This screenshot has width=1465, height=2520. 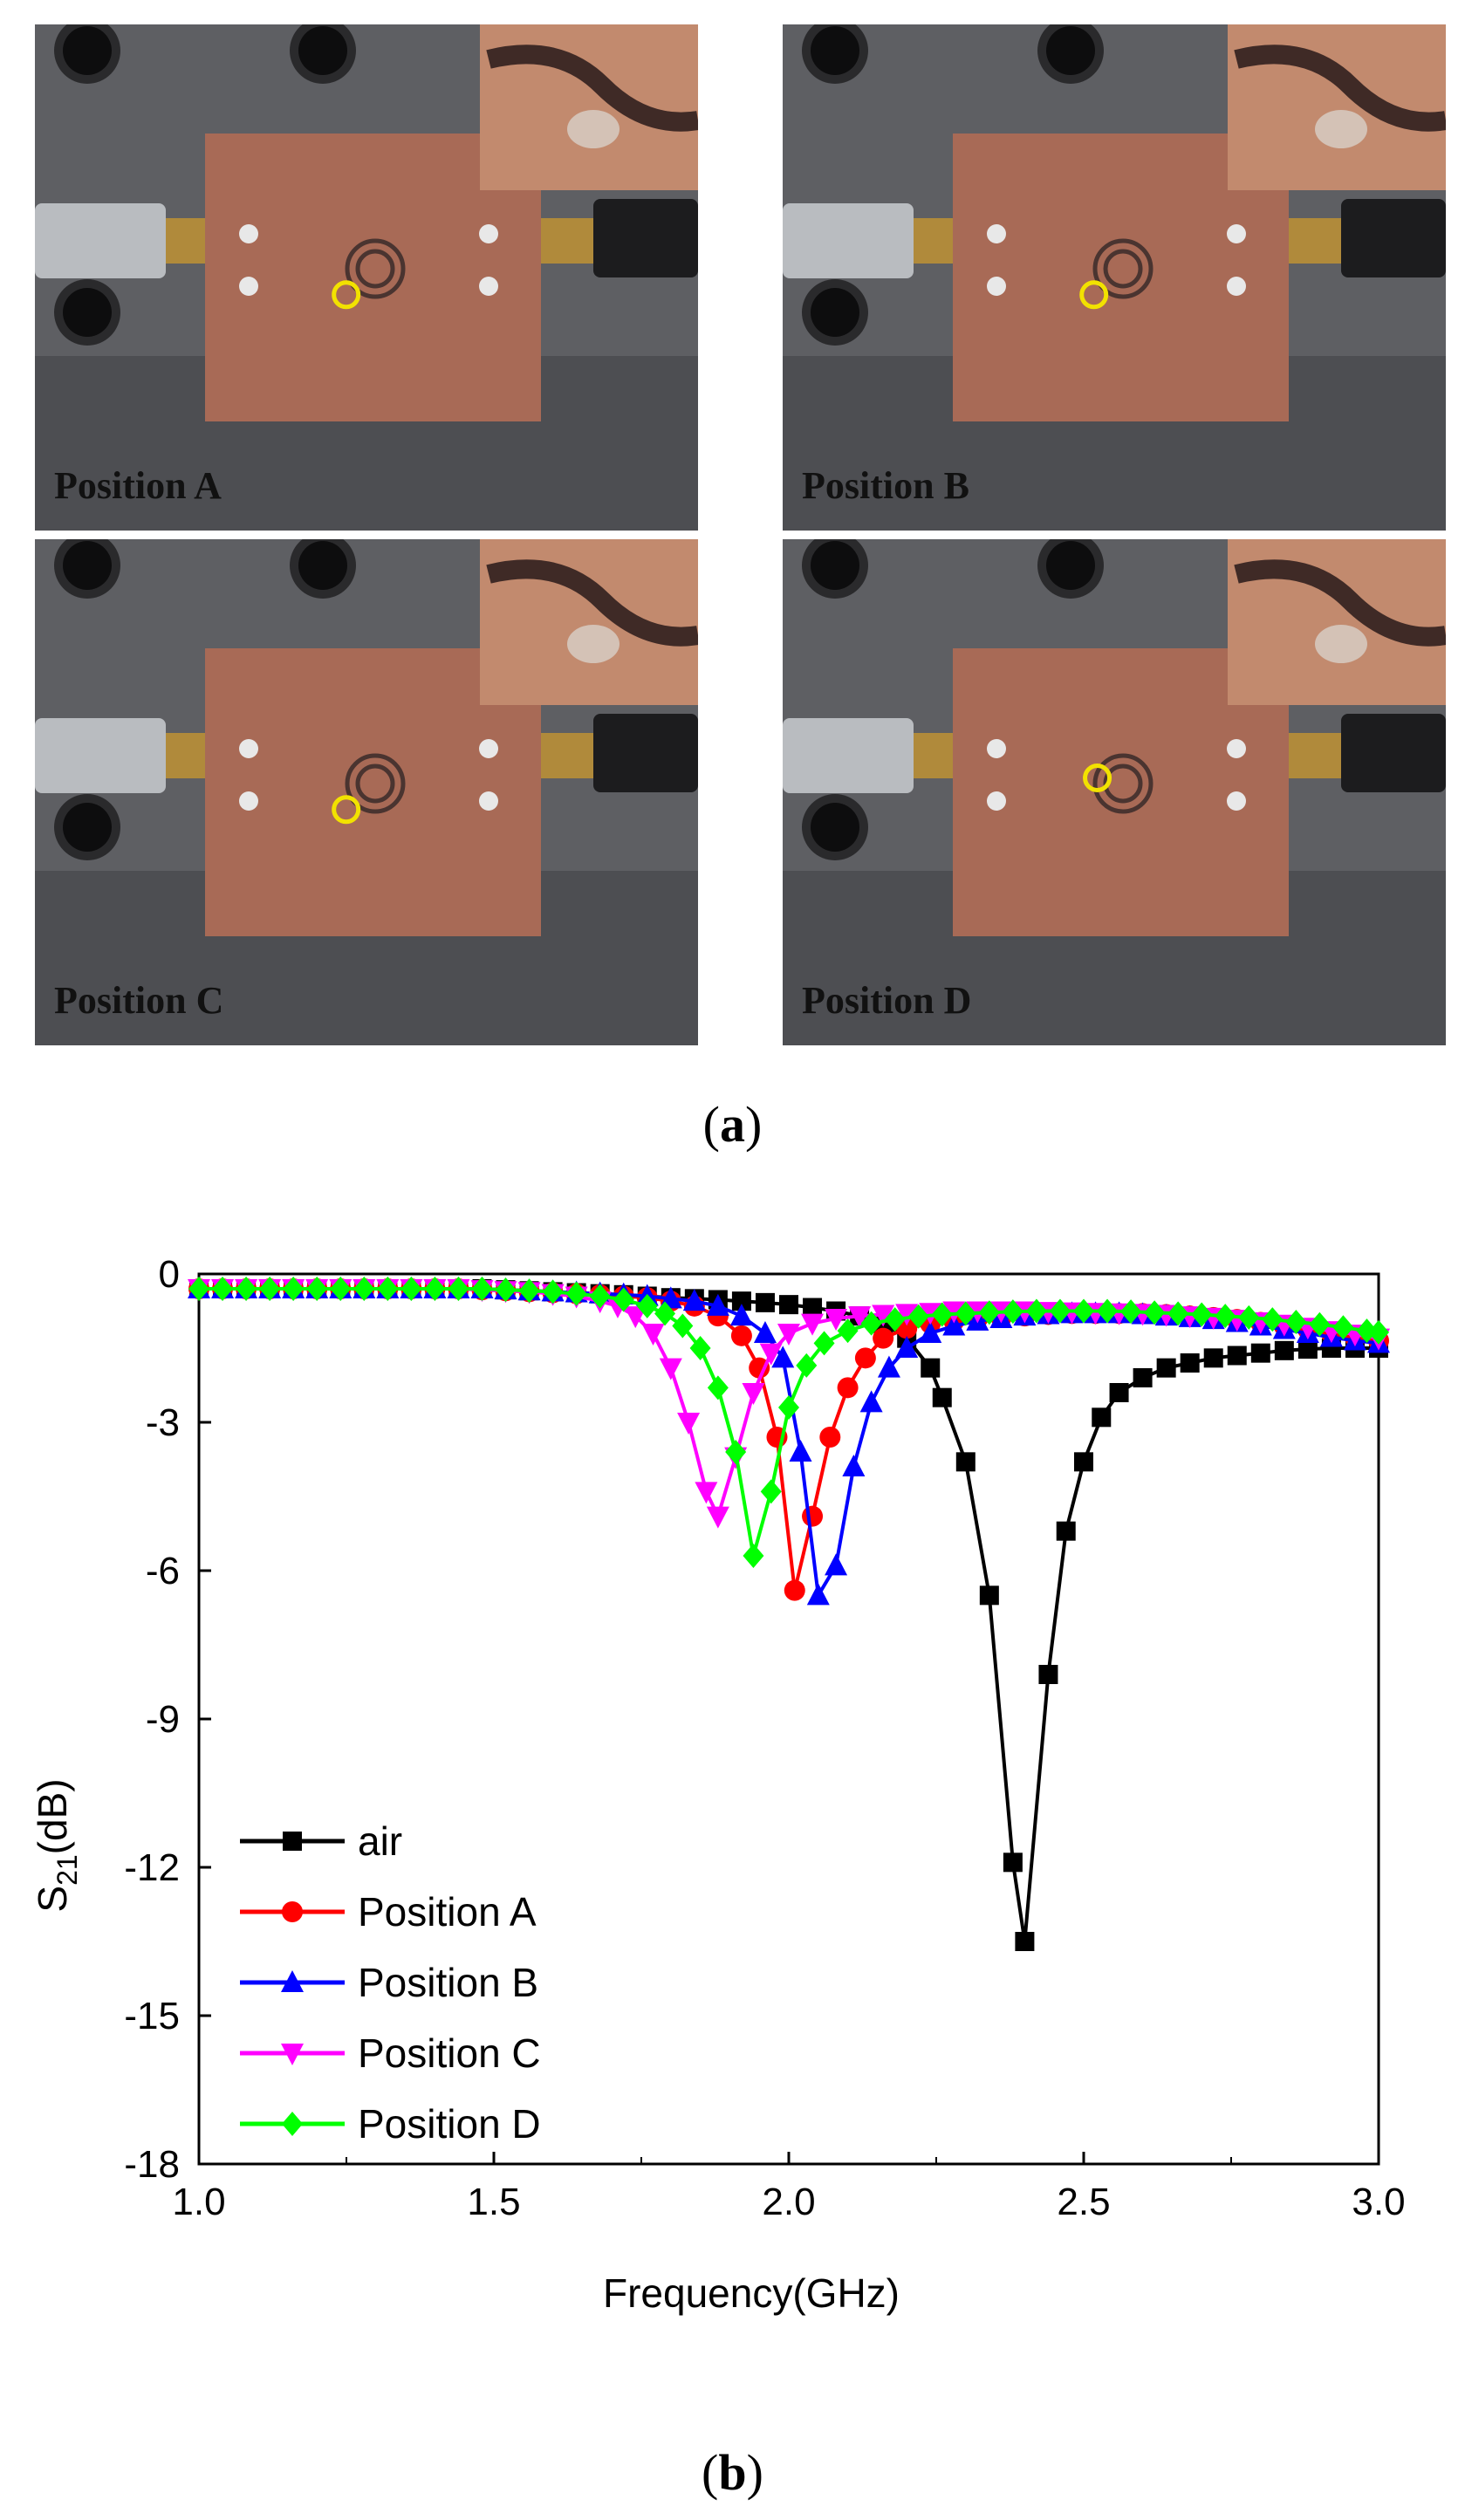 What do you see at coordinates (645, 238) in the screenshot?
I see `sma-connector-right` at bounding box center [645, 238].